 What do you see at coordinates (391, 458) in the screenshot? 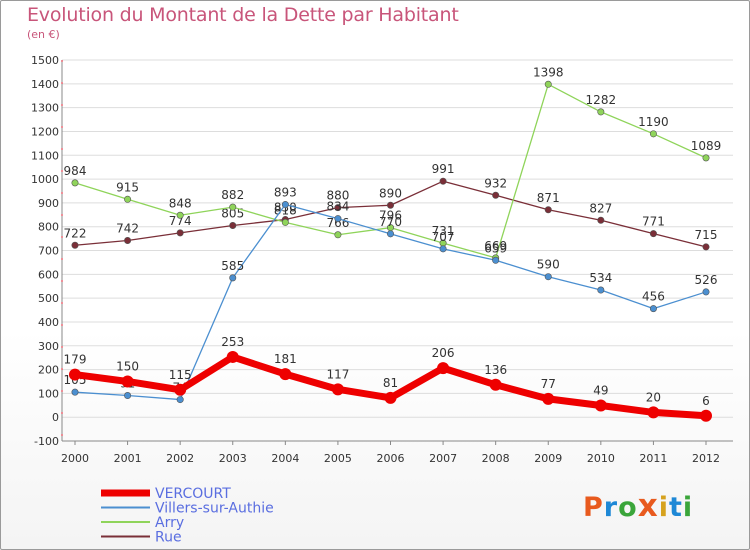
I see `x-tick-label: 2006` at bounding box center [391, 458].